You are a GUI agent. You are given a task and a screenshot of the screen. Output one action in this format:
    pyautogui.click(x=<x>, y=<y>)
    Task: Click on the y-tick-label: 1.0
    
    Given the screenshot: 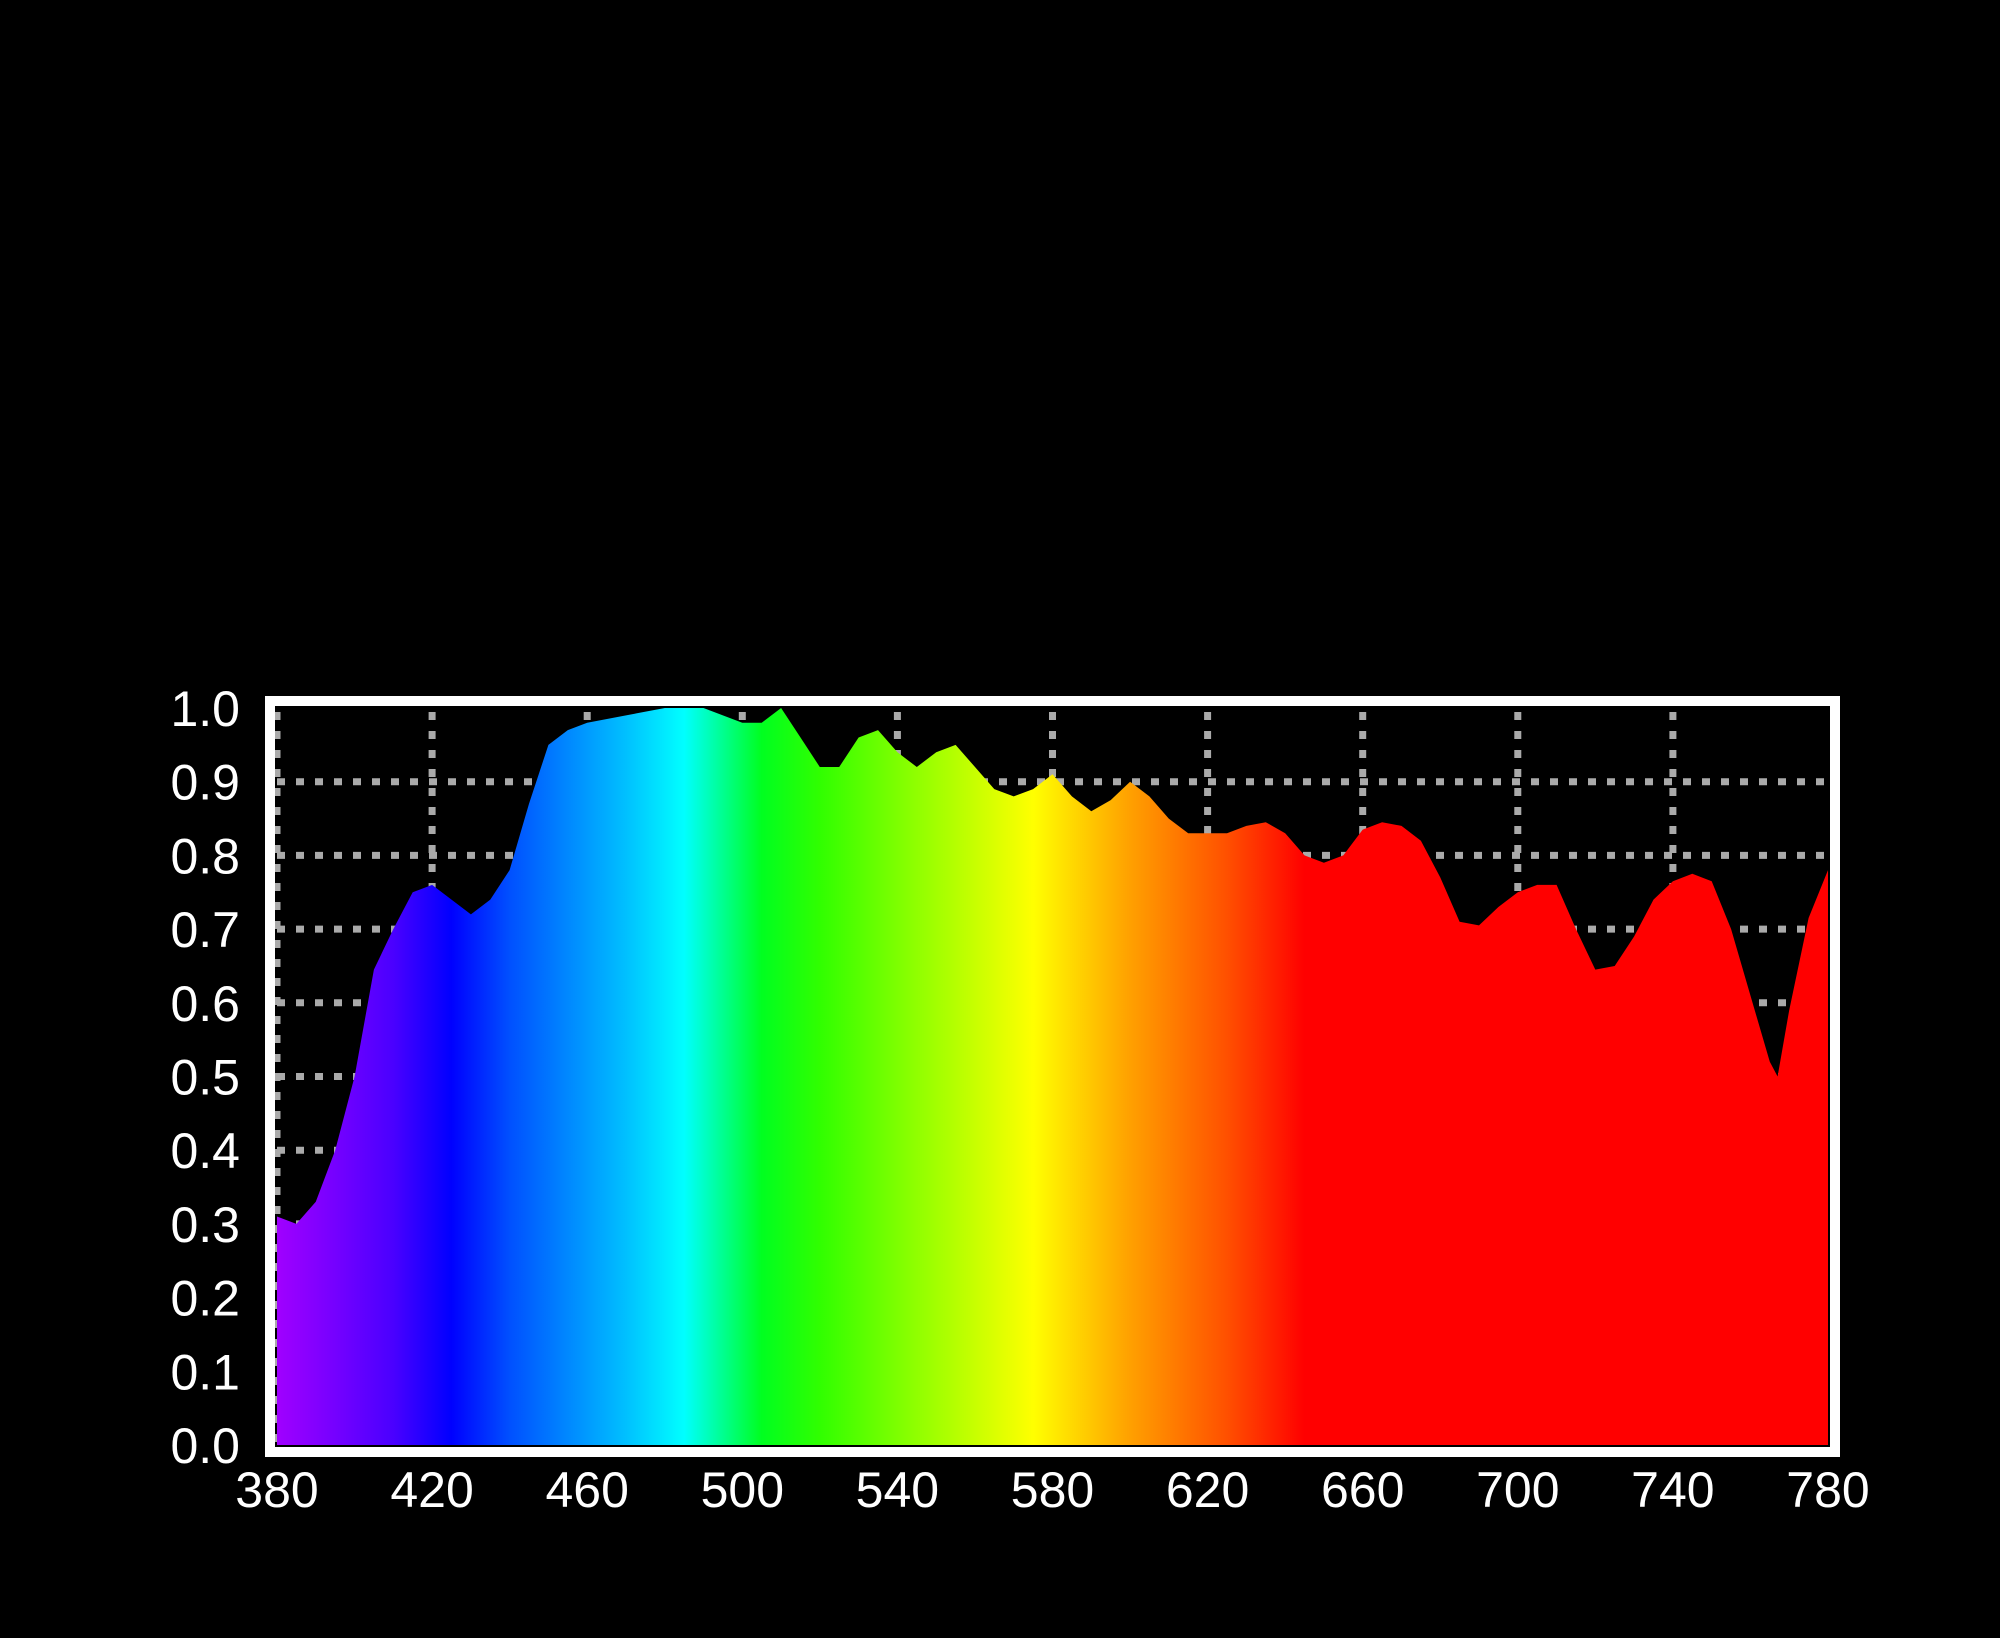 What is the action you would take?
    pyautogui.click(x=205, y=709)
    